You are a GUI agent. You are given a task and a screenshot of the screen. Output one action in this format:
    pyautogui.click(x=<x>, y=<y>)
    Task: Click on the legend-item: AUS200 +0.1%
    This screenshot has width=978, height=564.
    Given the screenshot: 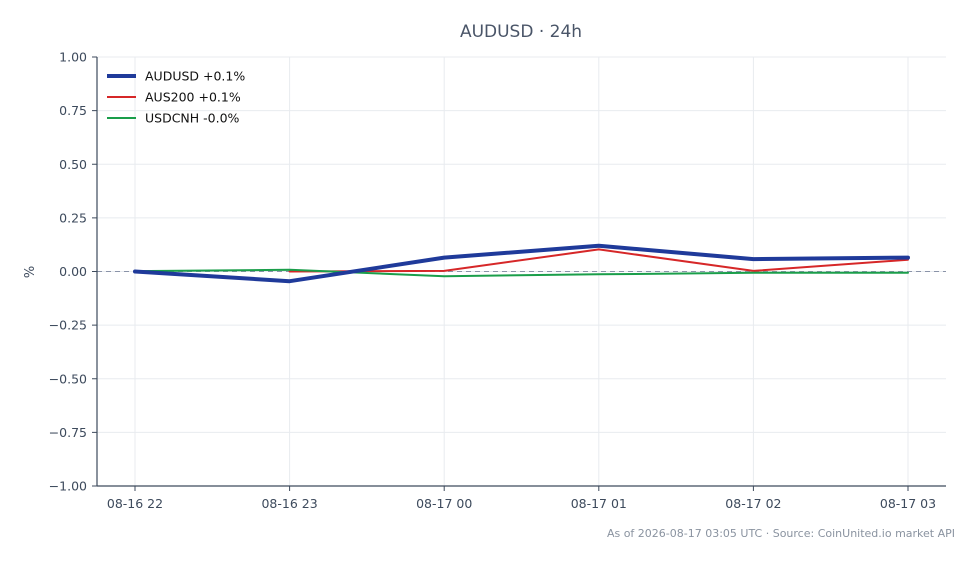 What is the action you would take?
    pyautogui.click(x=174, y=97)
    